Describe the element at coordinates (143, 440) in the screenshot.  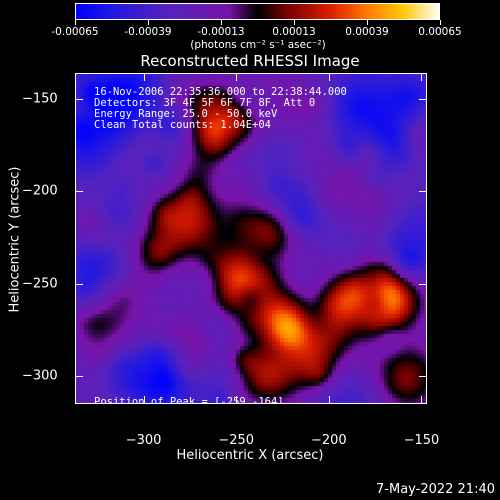
I see `x-tick-label: −300` at that location.